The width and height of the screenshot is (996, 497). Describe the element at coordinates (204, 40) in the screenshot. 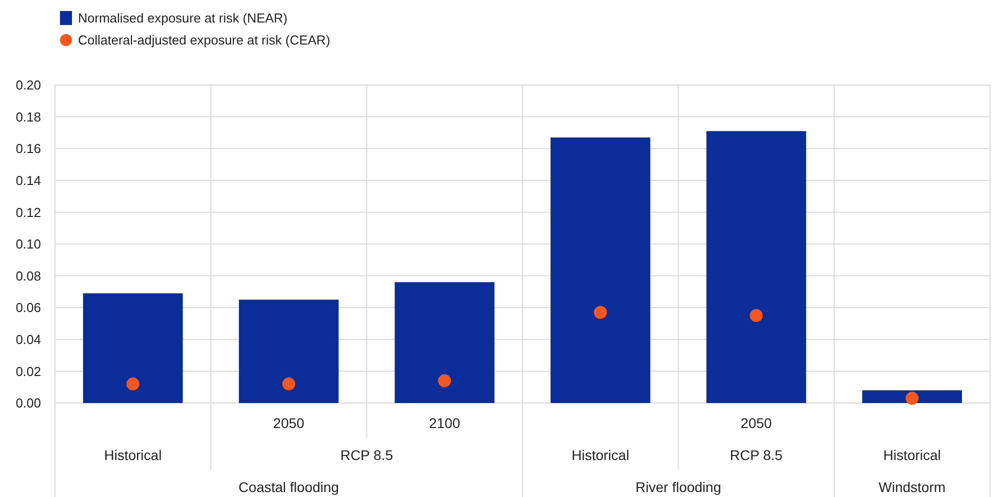

I see `legend-label: Collateral-adjusted exposure at risk (CEAR)` at that location.